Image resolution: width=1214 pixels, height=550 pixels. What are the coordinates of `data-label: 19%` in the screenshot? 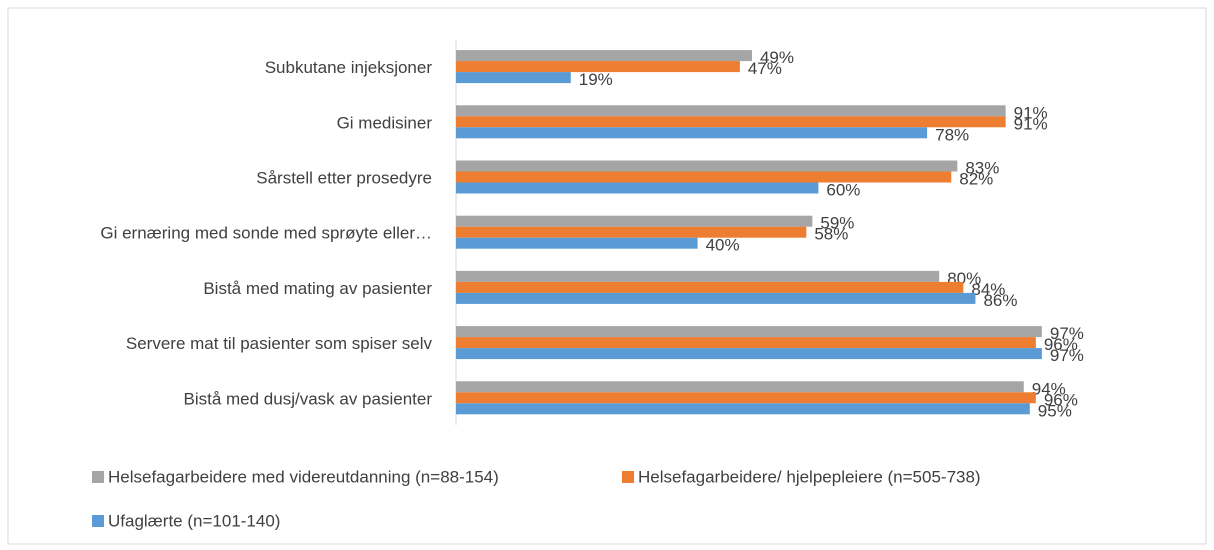 It's located at (596, 79).